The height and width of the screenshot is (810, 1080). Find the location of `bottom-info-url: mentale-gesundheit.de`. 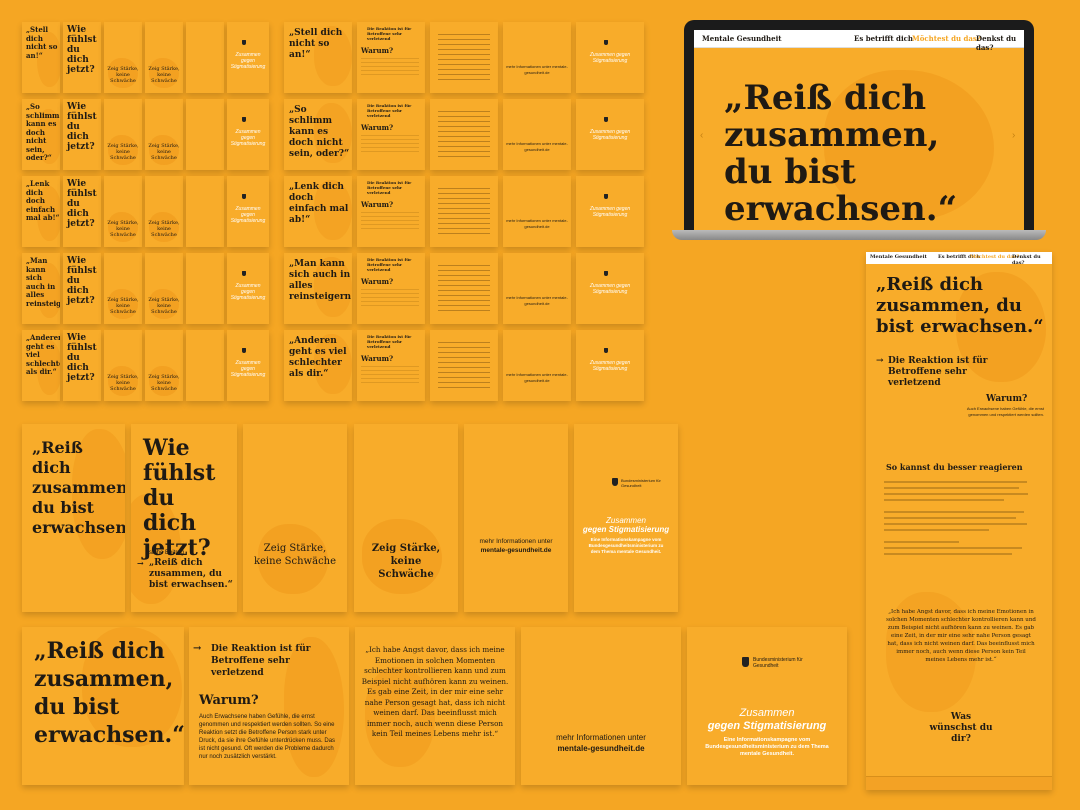

bottom-info-url: mentale-gesundheit.de is located at coordinates (601, 748).